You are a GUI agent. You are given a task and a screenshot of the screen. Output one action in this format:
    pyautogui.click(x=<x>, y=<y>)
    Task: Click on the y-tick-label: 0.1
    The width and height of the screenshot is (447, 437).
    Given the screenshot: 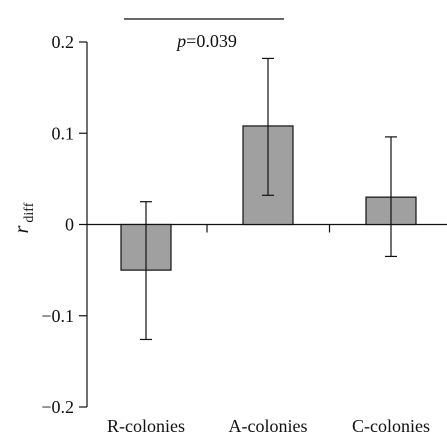 What is the action you would take?
    pyautogui.click(x=63, y=133)
    